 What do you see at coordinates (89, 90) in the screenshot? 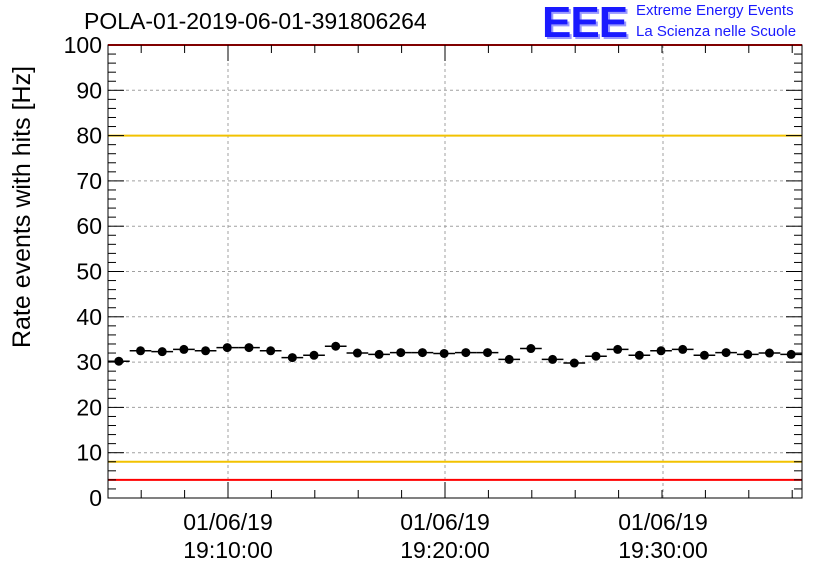
I see `y-tick-label: 90` at bounding box center [89, 90].